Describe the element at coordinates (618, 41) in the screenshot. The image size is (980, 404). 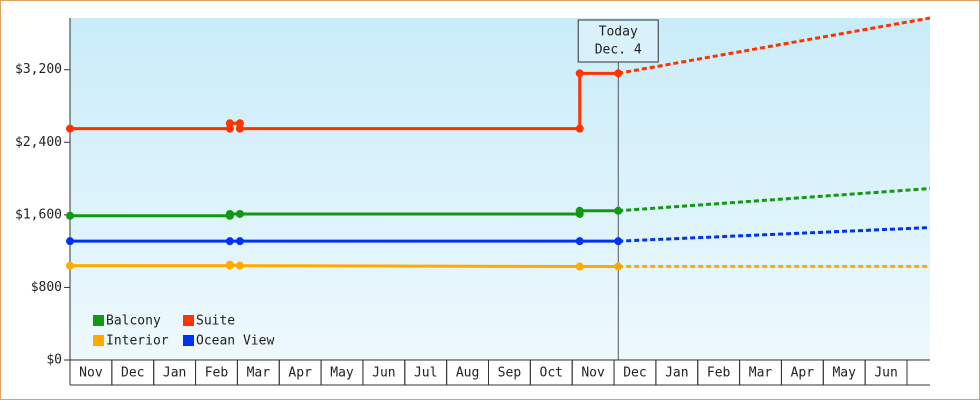
I see `today-box` at that location.